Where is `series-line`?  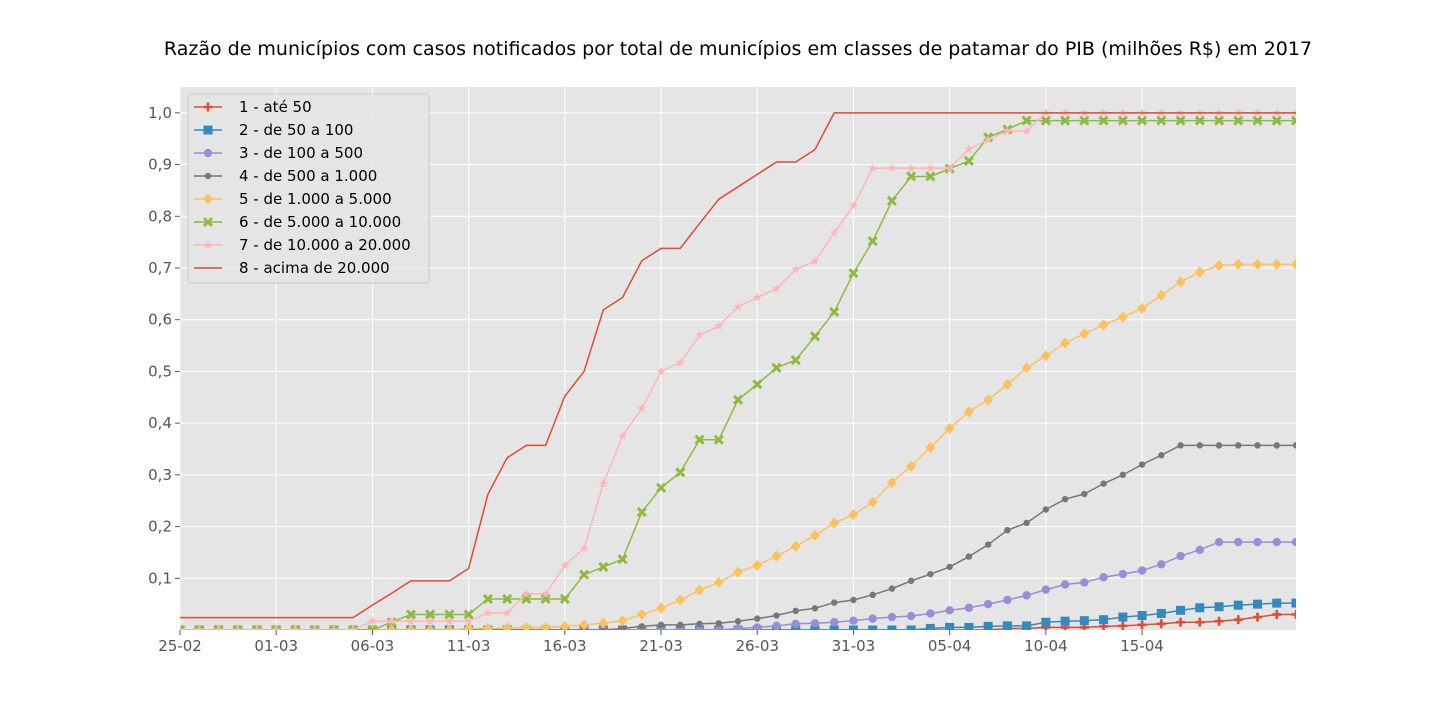 series-line is located at coordinates (738, 621).